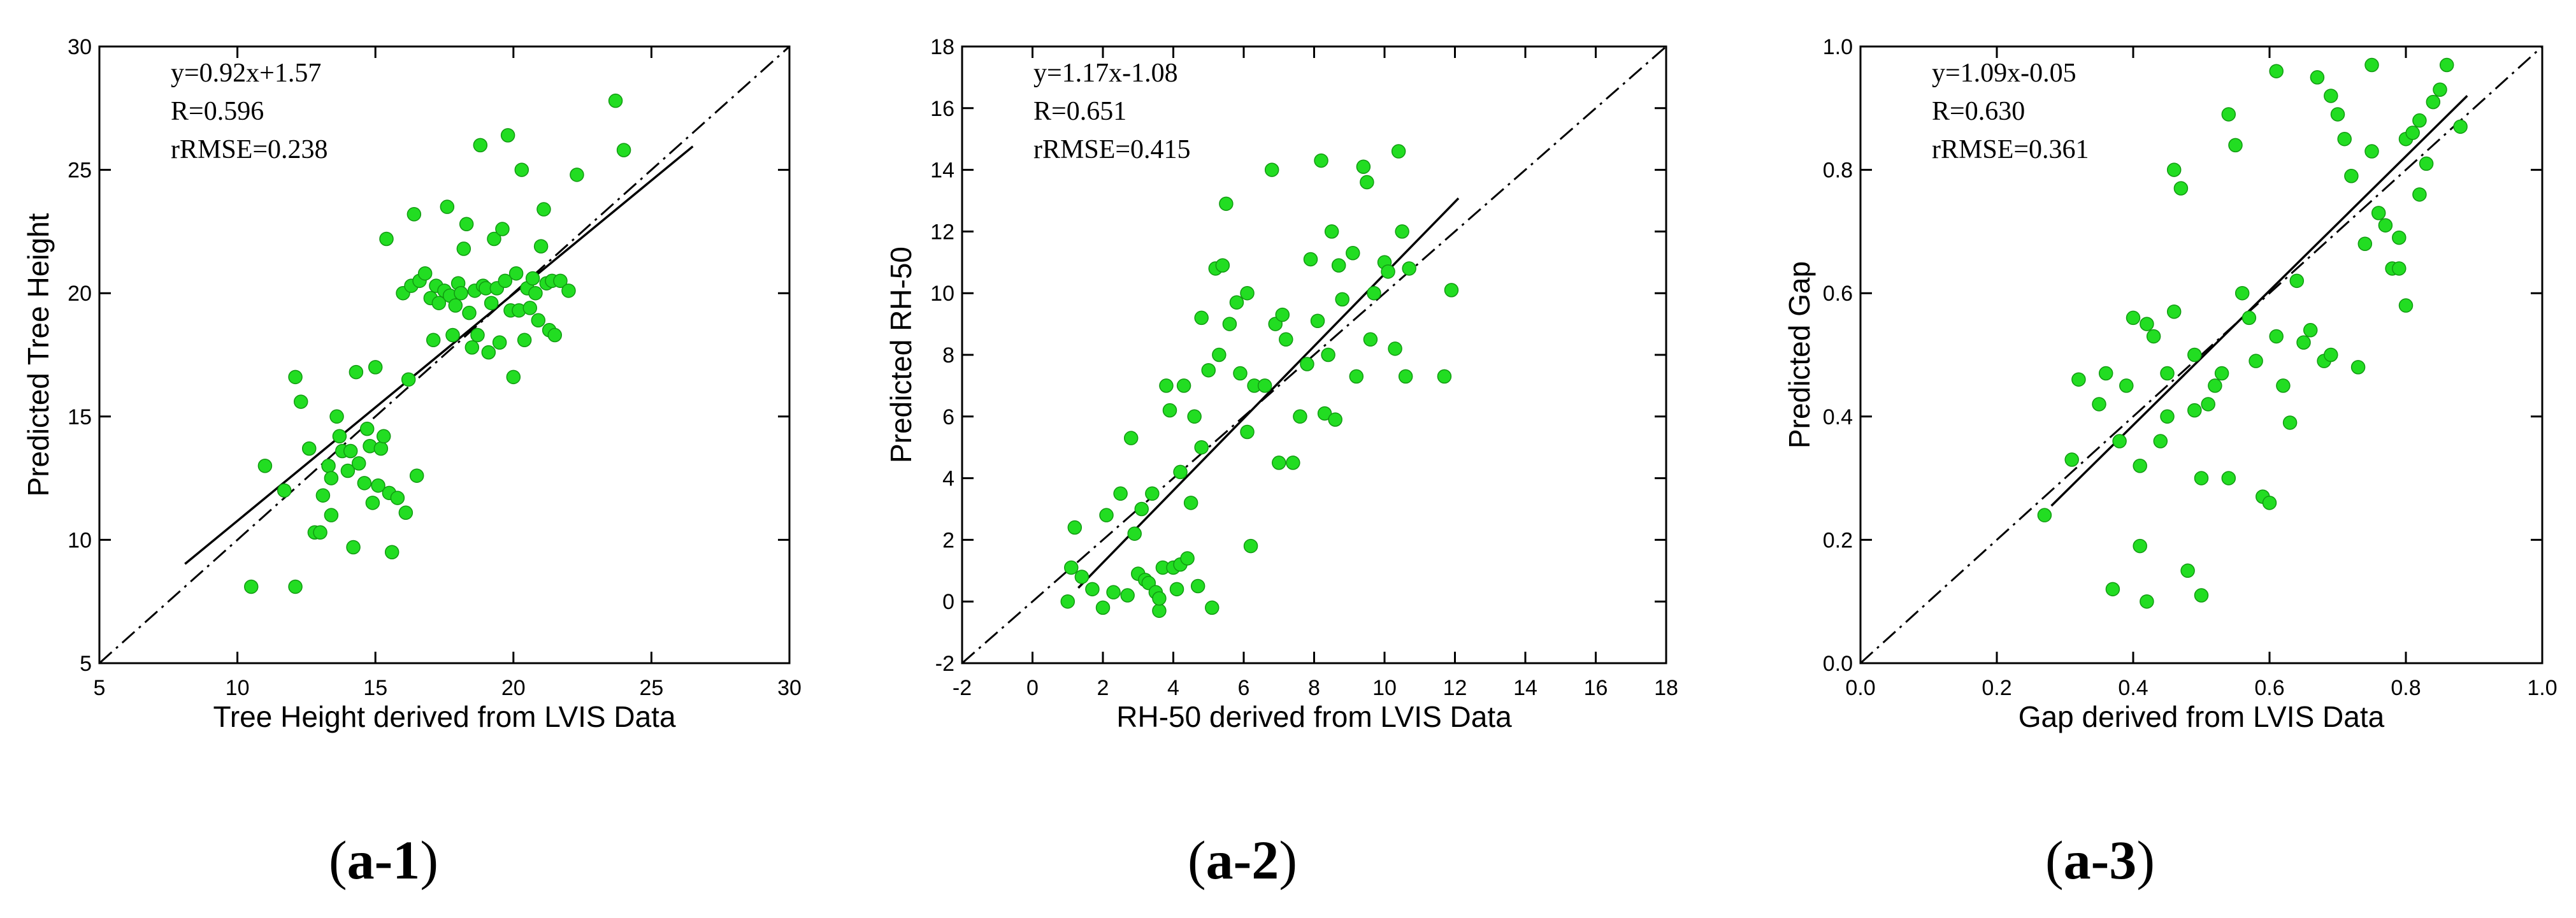 The image size is (2576, 918). Describe the element at coordinates (1838, 664) in the screenshot. I see `y-tick-label: 0.0` at that location.